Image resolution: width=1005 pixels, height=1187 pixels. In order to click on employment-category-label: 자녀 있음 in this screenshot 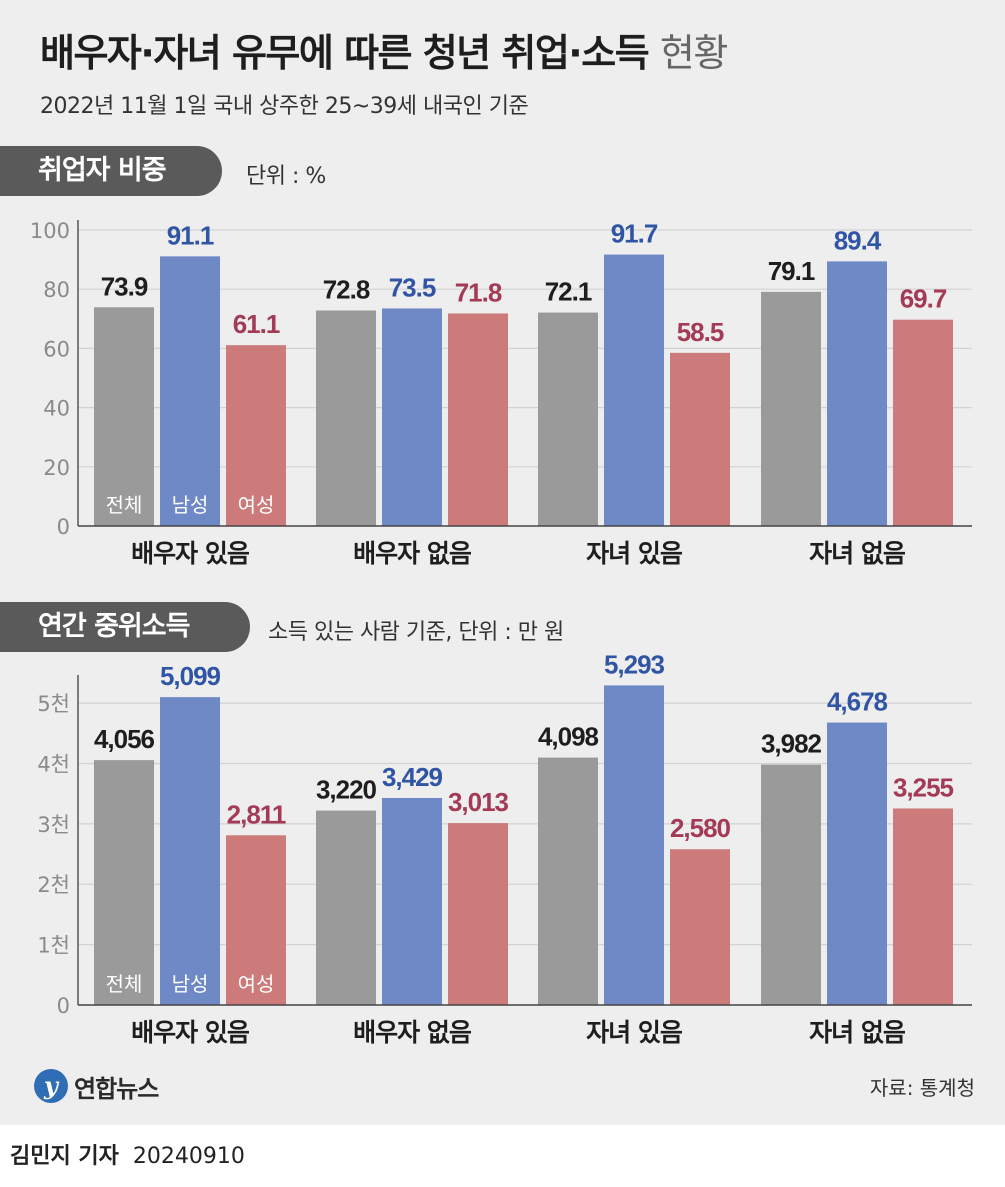, I will do `click(634, 553)`.